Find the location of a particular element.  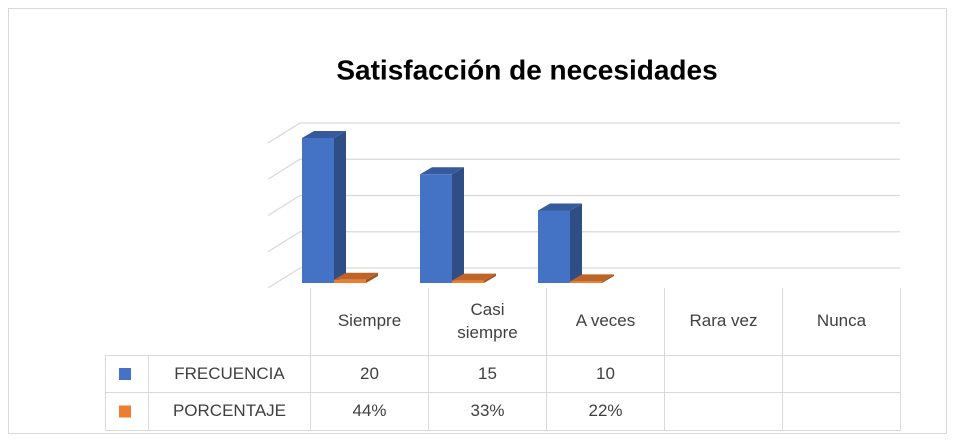

table-value: 33% is located at coordinates (487, 411).